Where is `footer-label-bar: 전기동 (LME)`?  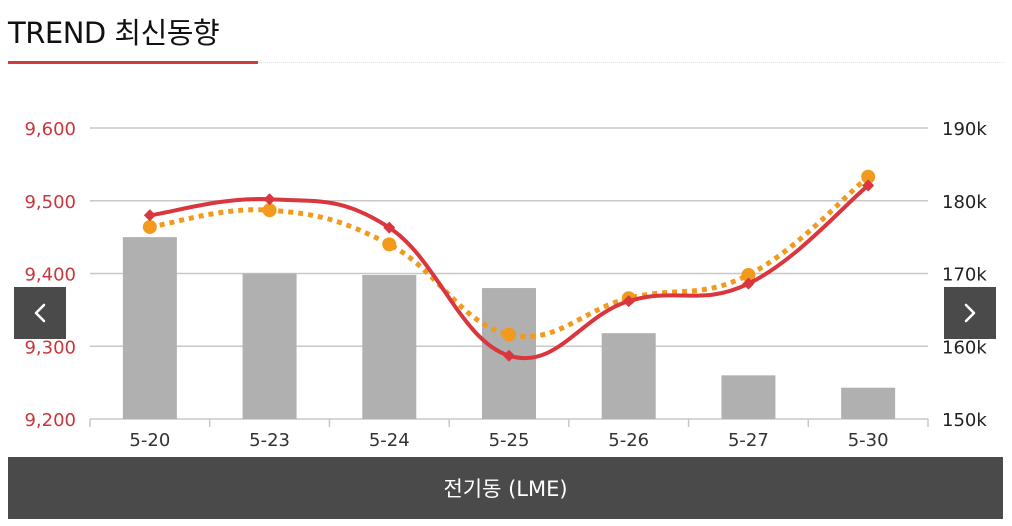
footer-label-bar: 전기동 (LME) is located at coordinates (505, 488).